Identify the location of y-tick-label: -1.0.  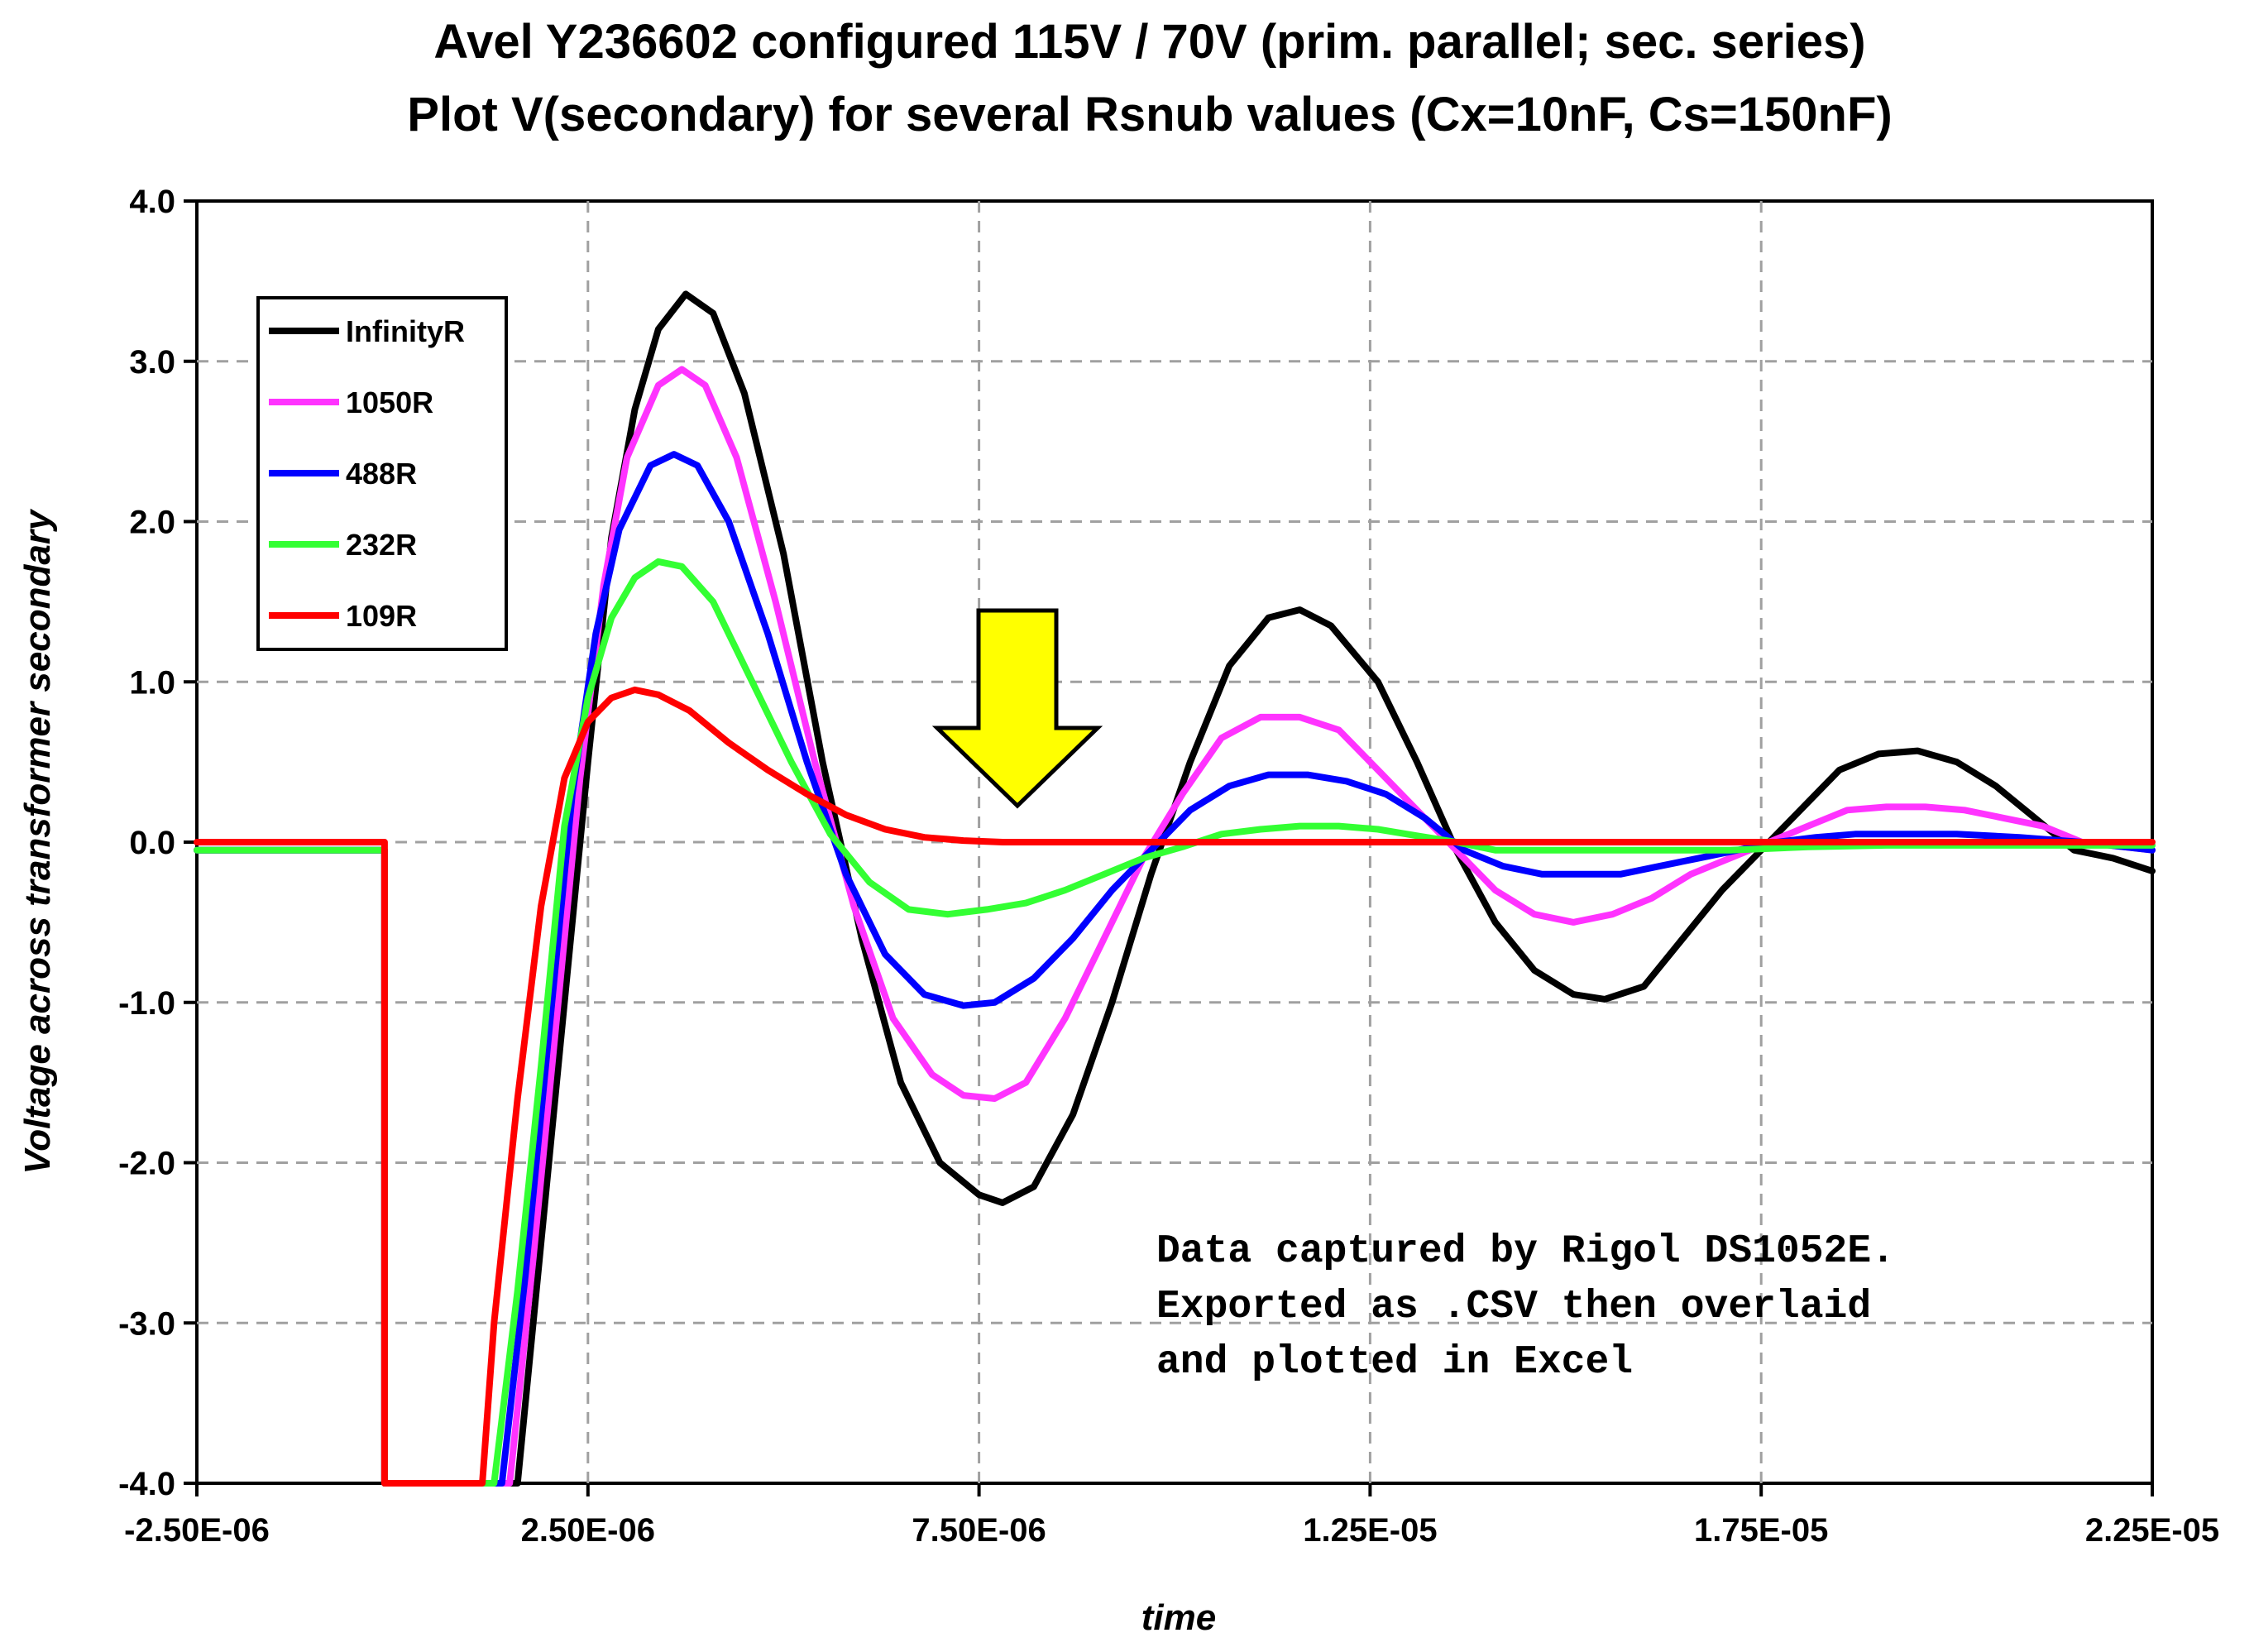
(147, 1003).